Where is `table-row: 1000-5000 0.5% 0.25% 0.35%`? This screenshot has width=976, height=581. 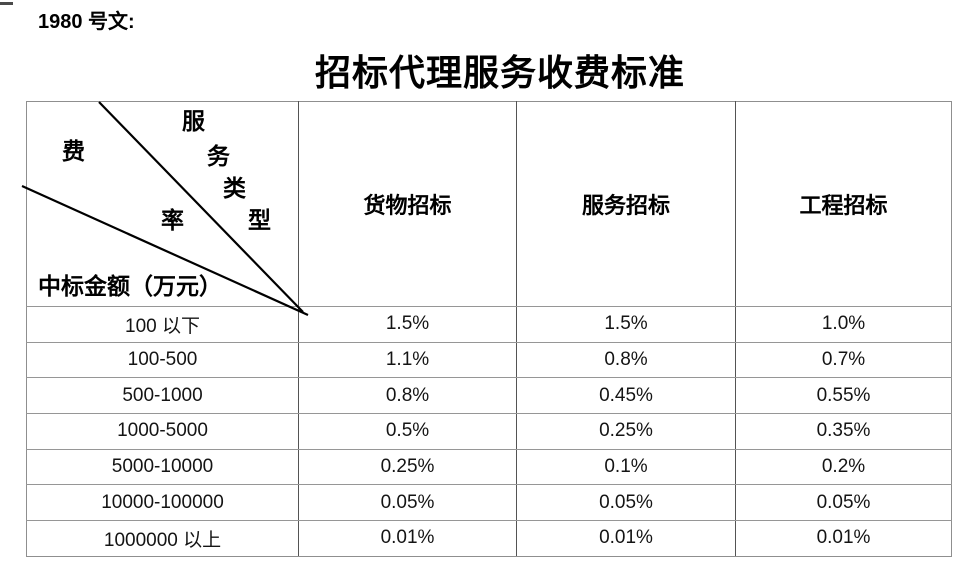
table-row: 1000-5000 0.5% 0.25% 0.35% is located at coordinates (489, 431).